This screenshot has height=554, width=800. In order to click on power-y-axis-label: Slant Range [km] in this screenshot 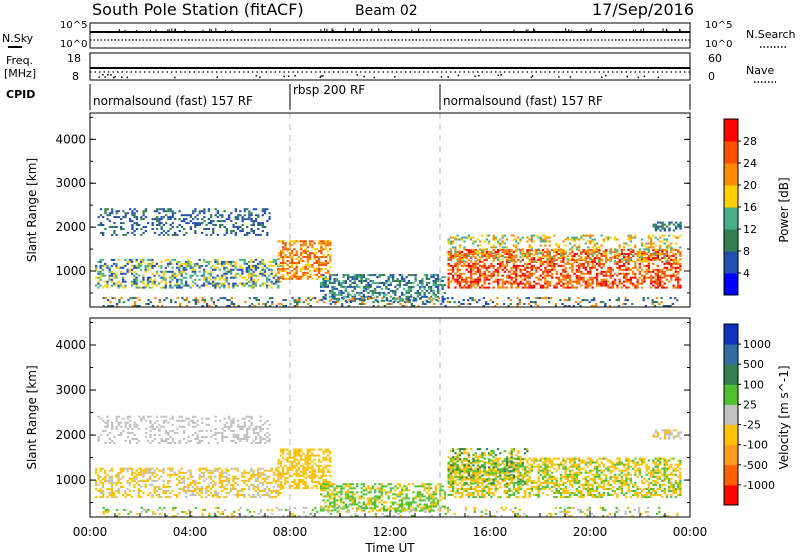, I will do `click(32, 210)`.